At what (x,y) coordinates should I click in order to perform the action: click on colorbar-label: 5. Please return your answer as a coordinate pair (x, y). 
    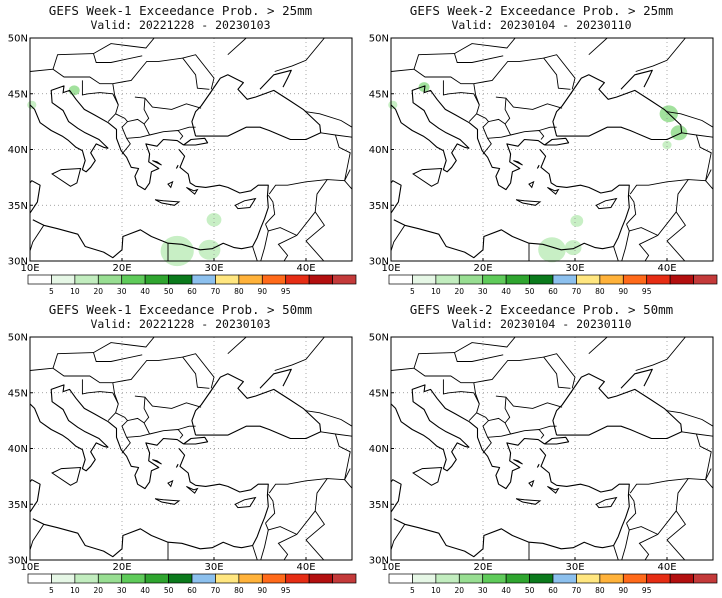
    Looking at the image, I should click on (412, 590).